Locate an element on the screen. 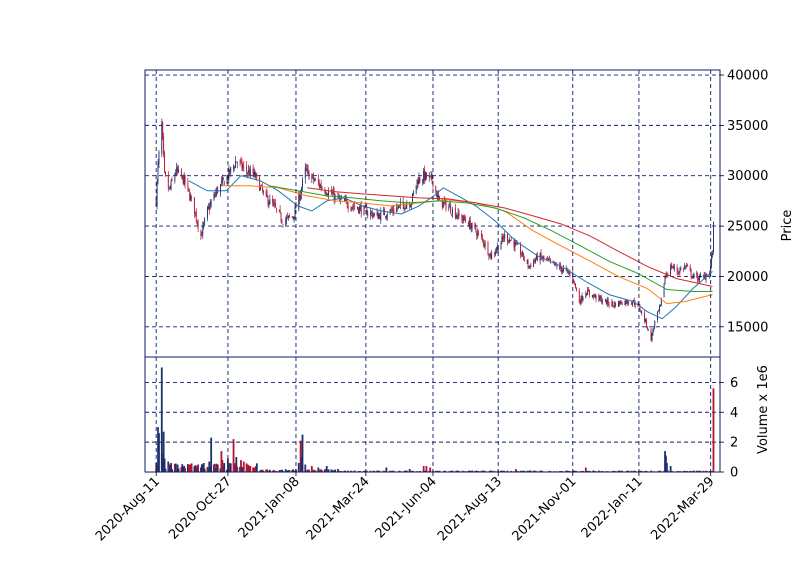 The height and width of the screenshot is (575, 800). price-tick-label: 35000 is located at coordinates (747, 126).